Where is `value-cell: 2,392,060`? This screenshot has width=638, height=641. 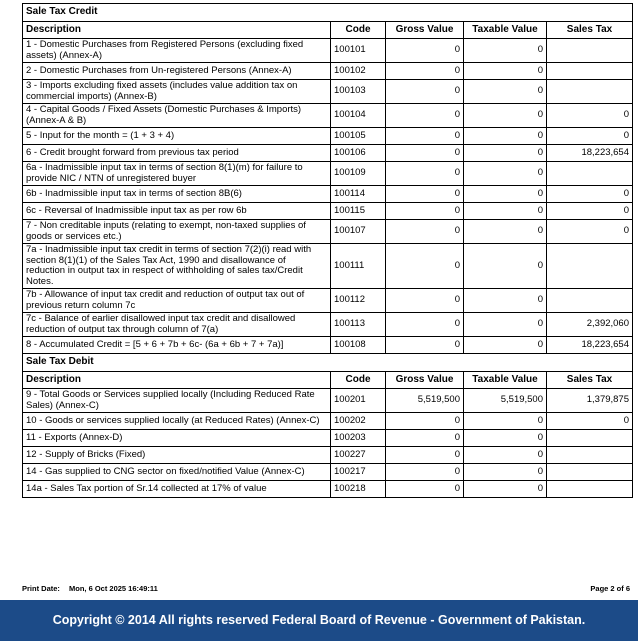
value-cell: 2,392,060 is located at coordinates (589, 324).